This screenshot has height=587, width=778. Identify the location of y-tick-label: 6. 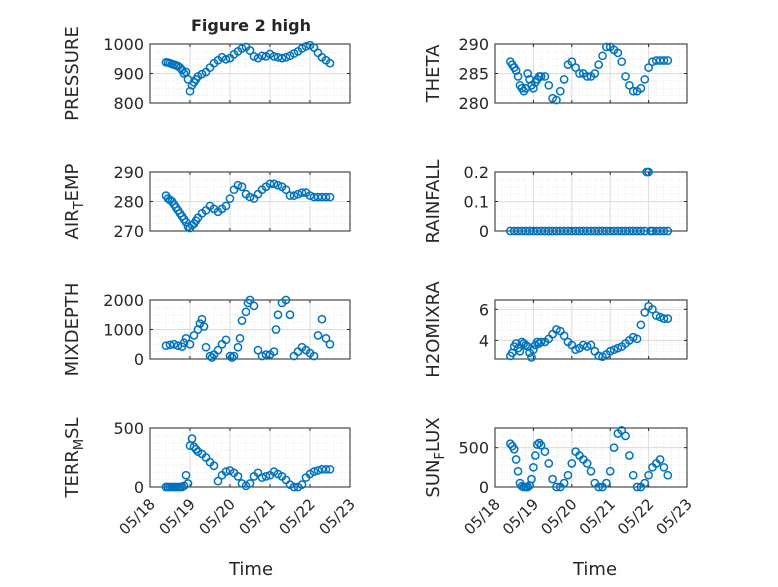
(484, 309).